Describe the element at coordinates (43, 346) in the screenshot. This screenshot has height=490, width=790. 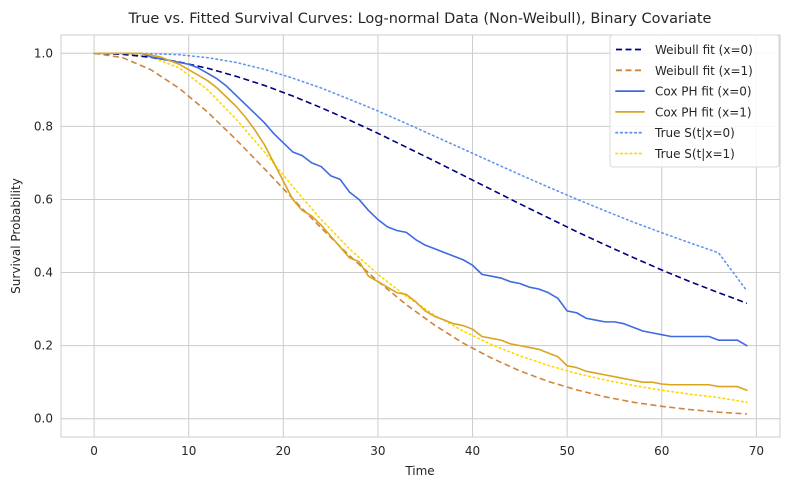
I see `y-tick-label: 0.2` at that location.